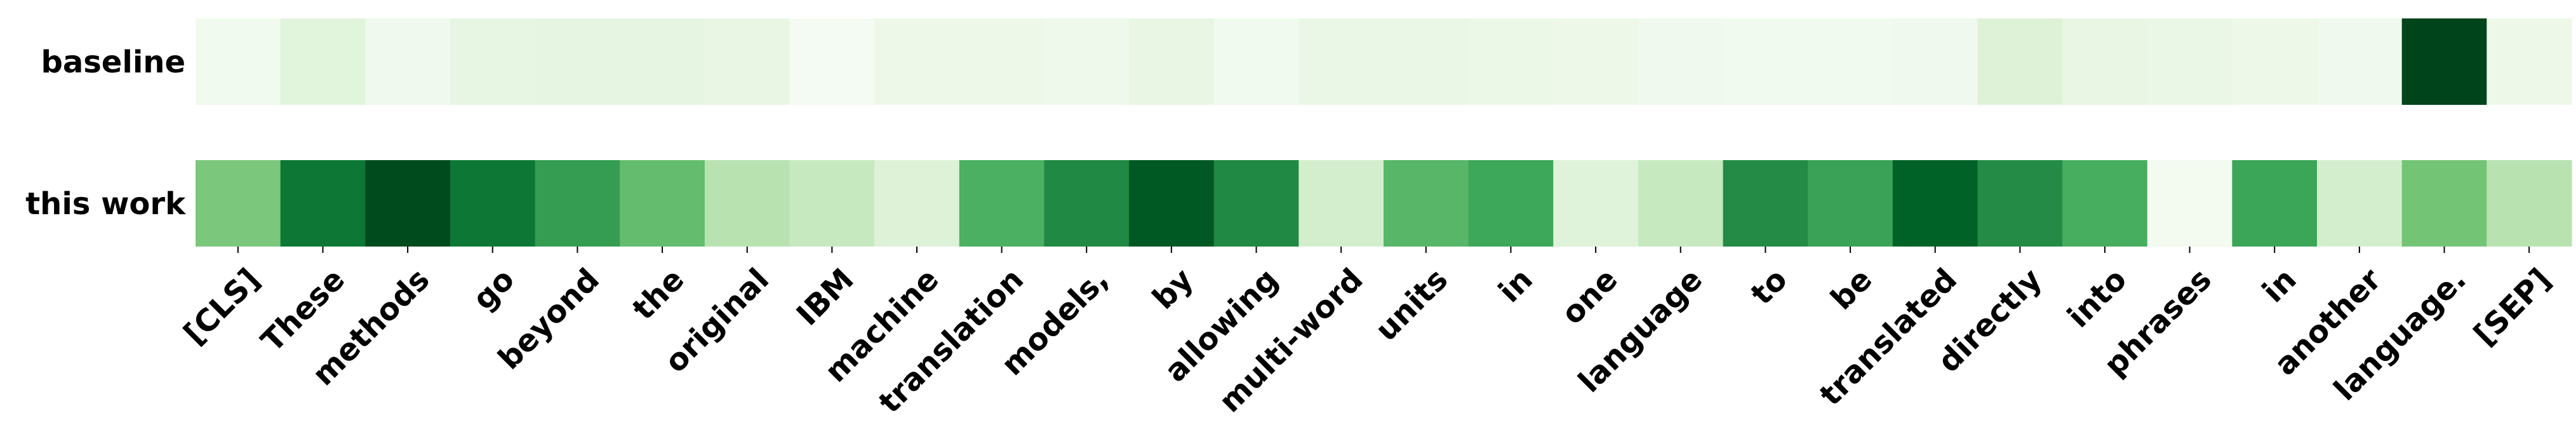 The width and height of the screenshot is (2576, 434). Describe the element at coordinates (113, 62) in the screenshot. I see `row-label: baseline` at that location.